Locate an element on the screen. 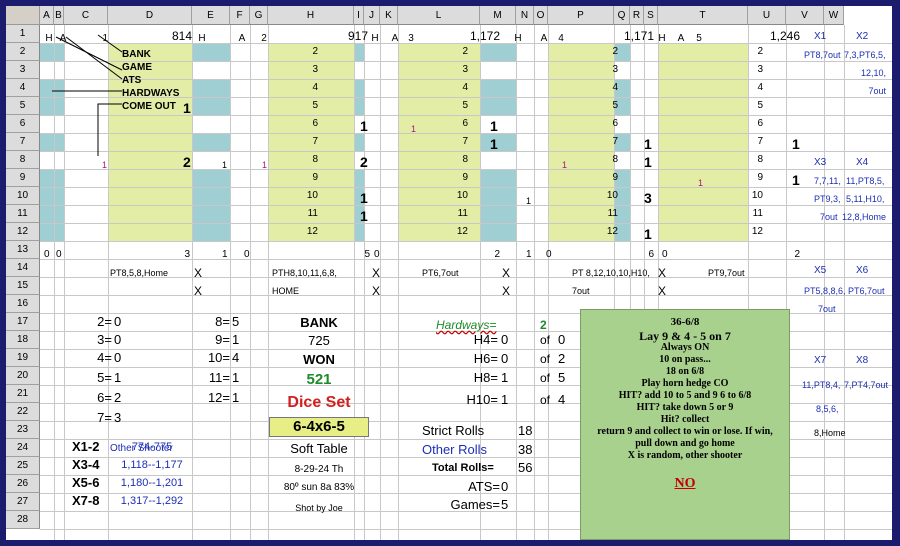 The width and height of the screenshot is (900, 546). column-header-a: A is located at coordinates (47, 15).